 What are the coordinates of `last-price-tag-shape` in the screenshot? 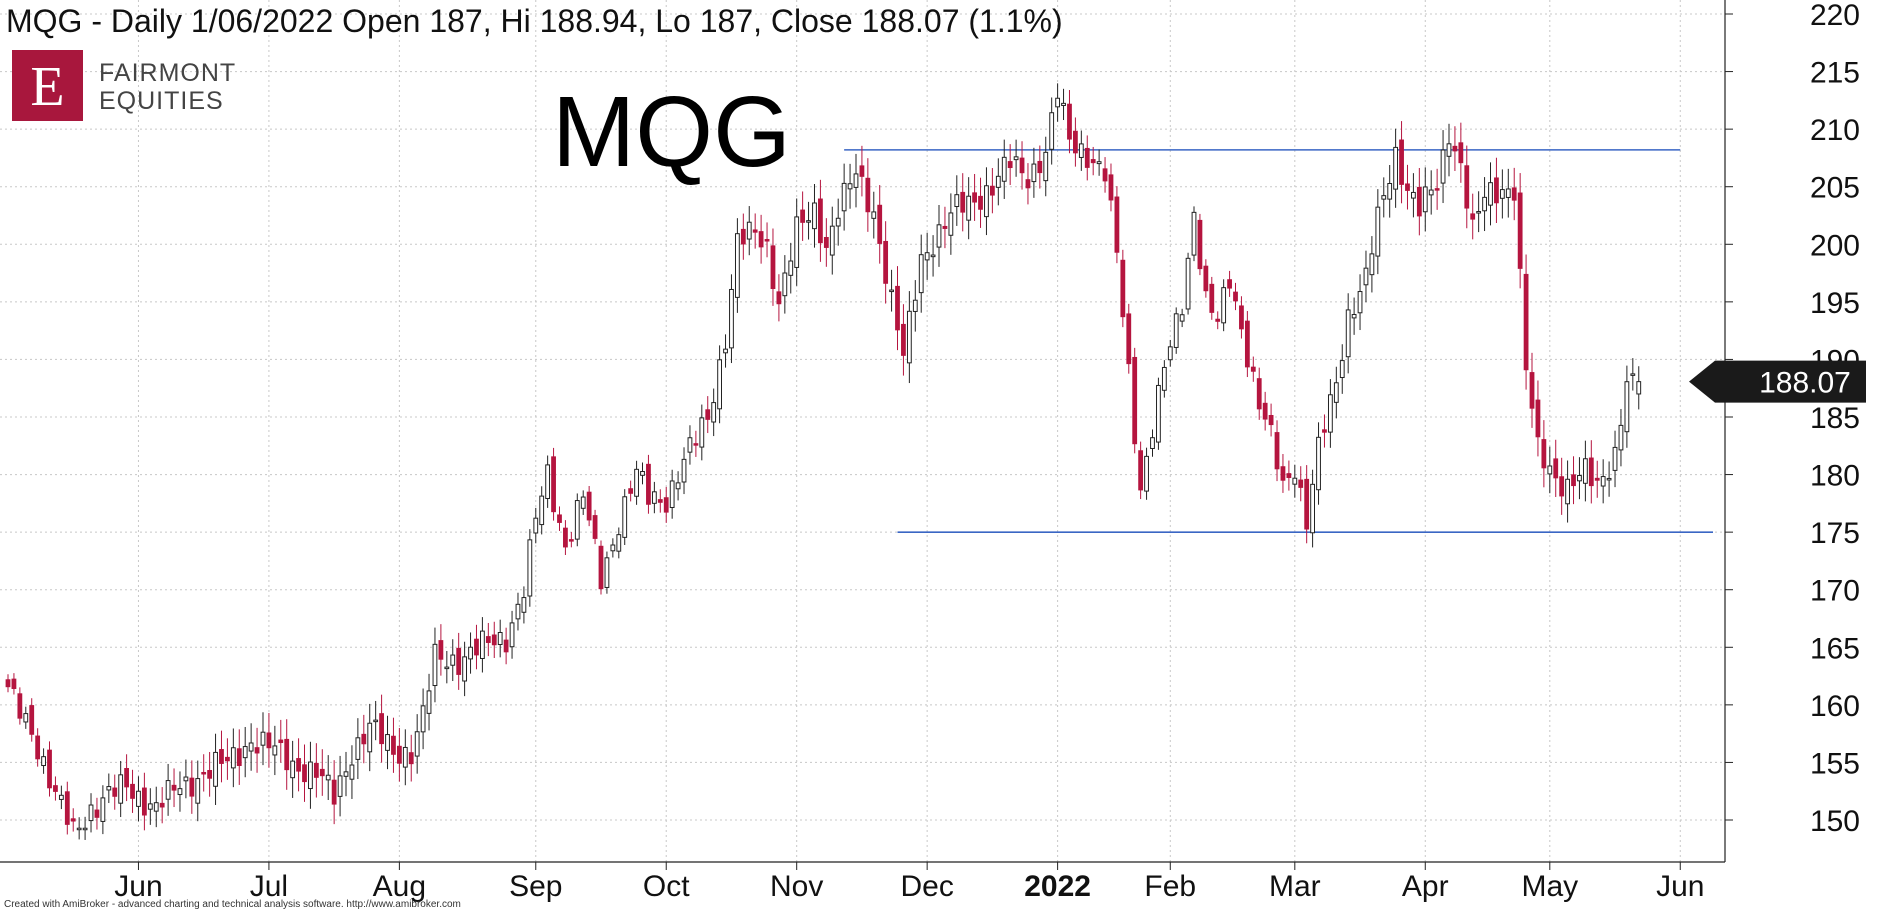 It's located at (1777, 381).